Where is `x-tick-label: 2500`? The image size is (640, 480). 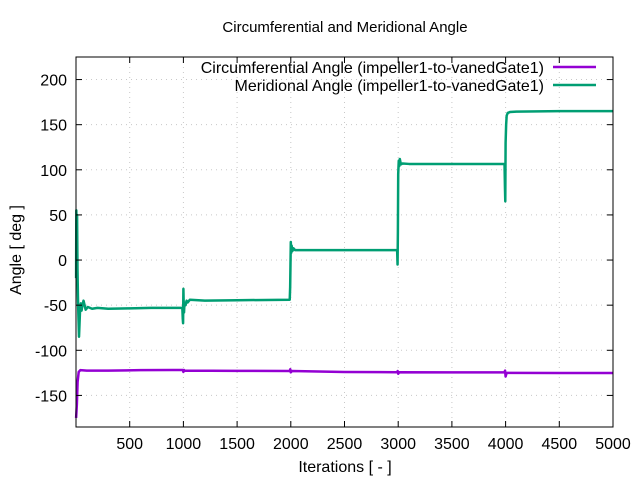 x-tick-label: 2500 is located at coordinates (345, 444).